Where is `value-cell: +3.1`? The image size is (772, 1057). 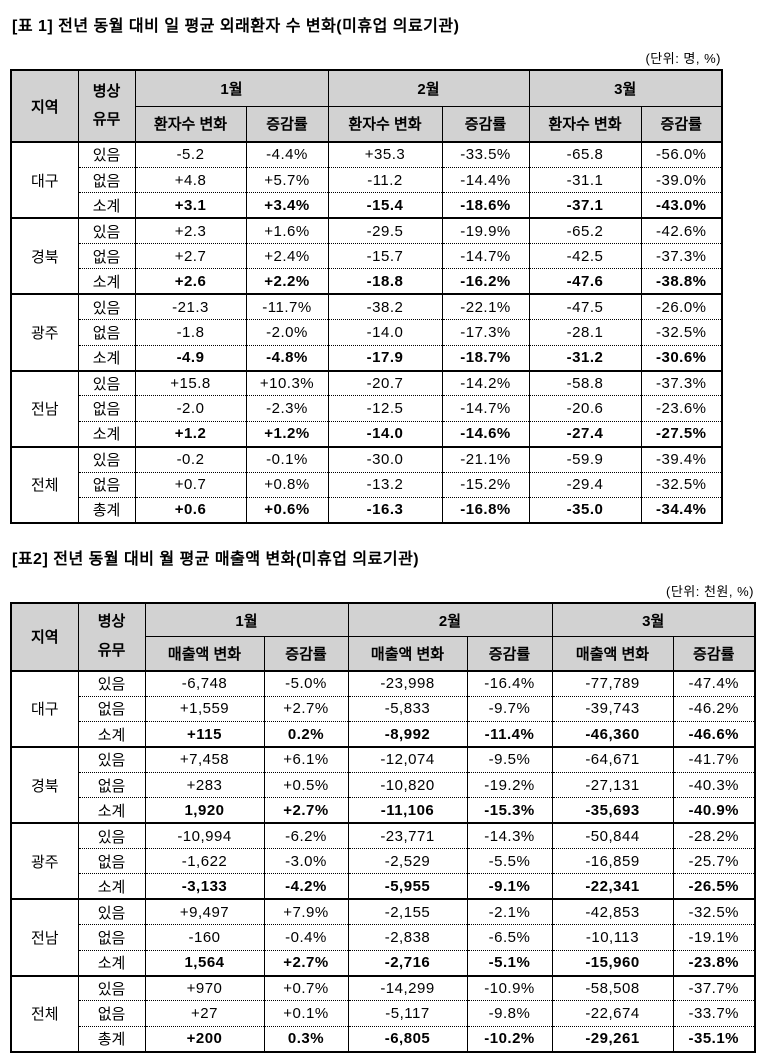 value-cell: +3.1 is located at coordinates (190, 205).